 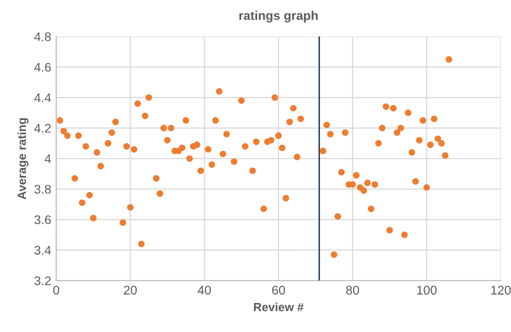 I want to click on y-axis-title: Average rating, so click(x=22, y=159).